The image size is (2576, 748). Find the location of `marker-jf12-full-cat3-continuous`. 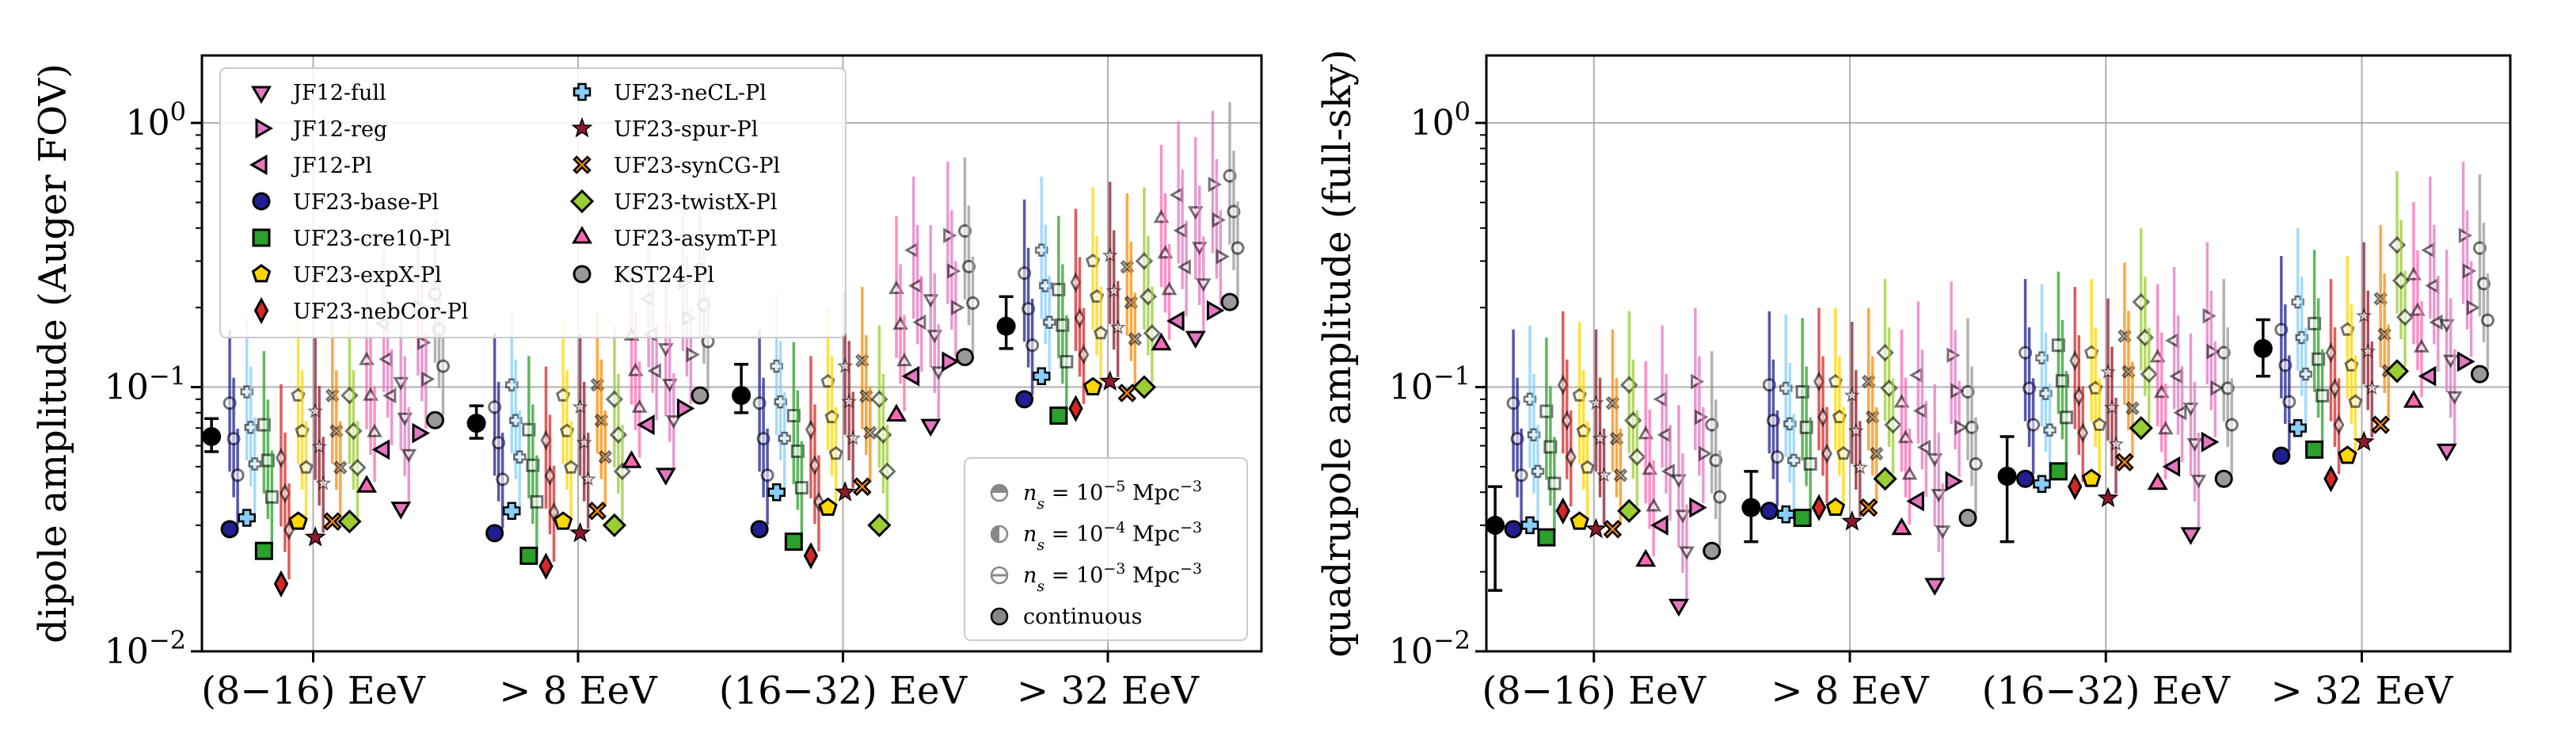

marker-jf12-full-cat3-continuous is located at coordinates (2446, 452).